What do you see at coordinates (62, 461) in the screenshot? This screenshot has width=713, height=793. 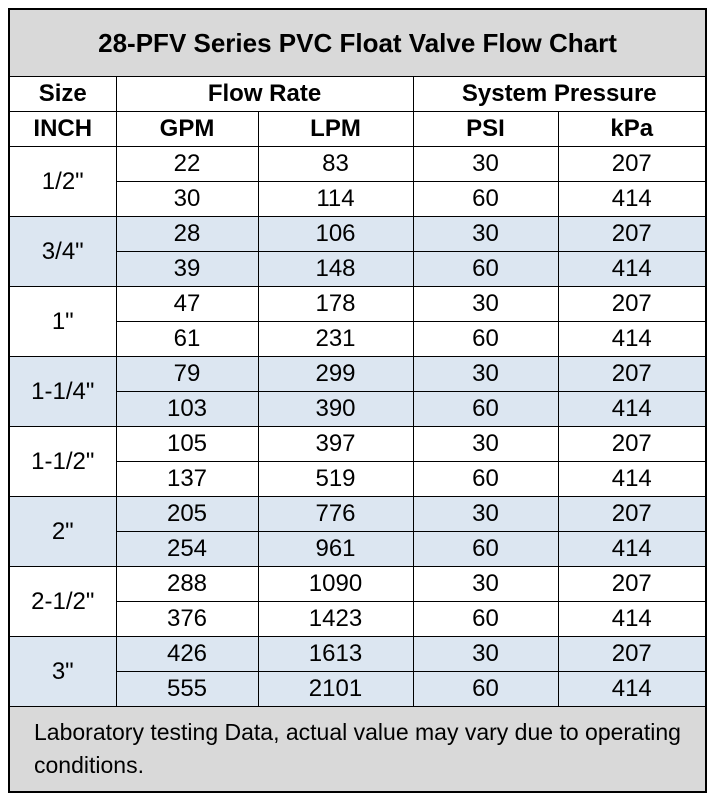 I see `size-cell: 1-1/2"` at bounding box center [62, 461].